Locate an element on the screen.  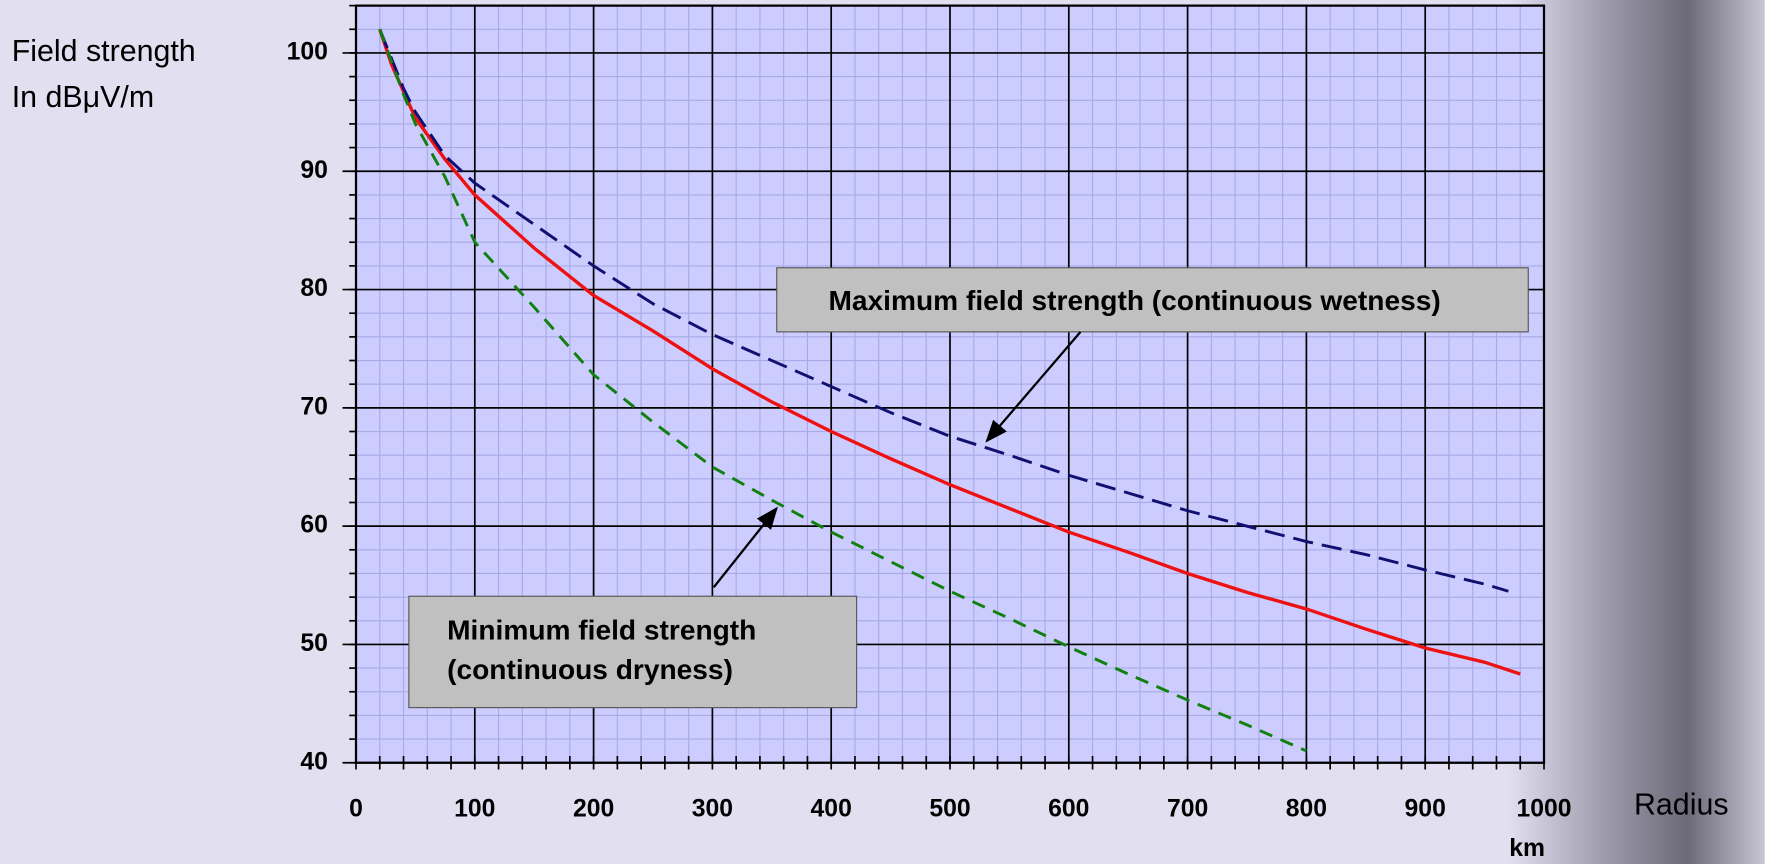
y-tick-label: 80 is located at coordinates (314, 288).